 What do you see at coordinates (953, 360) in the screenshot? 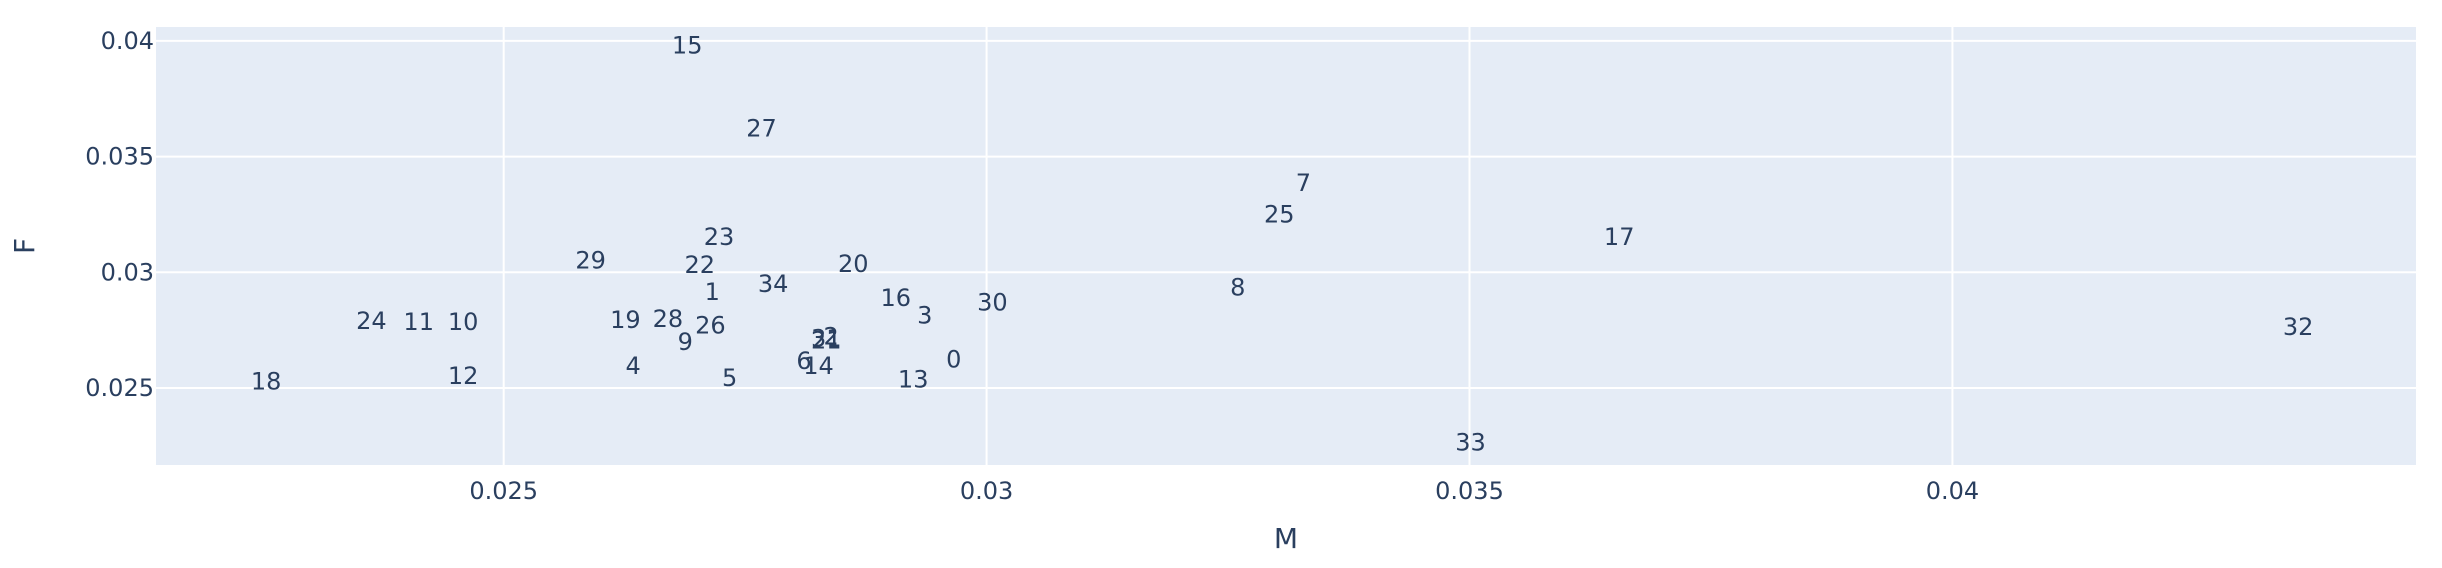
I see `point-label-0: 0` at bounding box center [953, 360].